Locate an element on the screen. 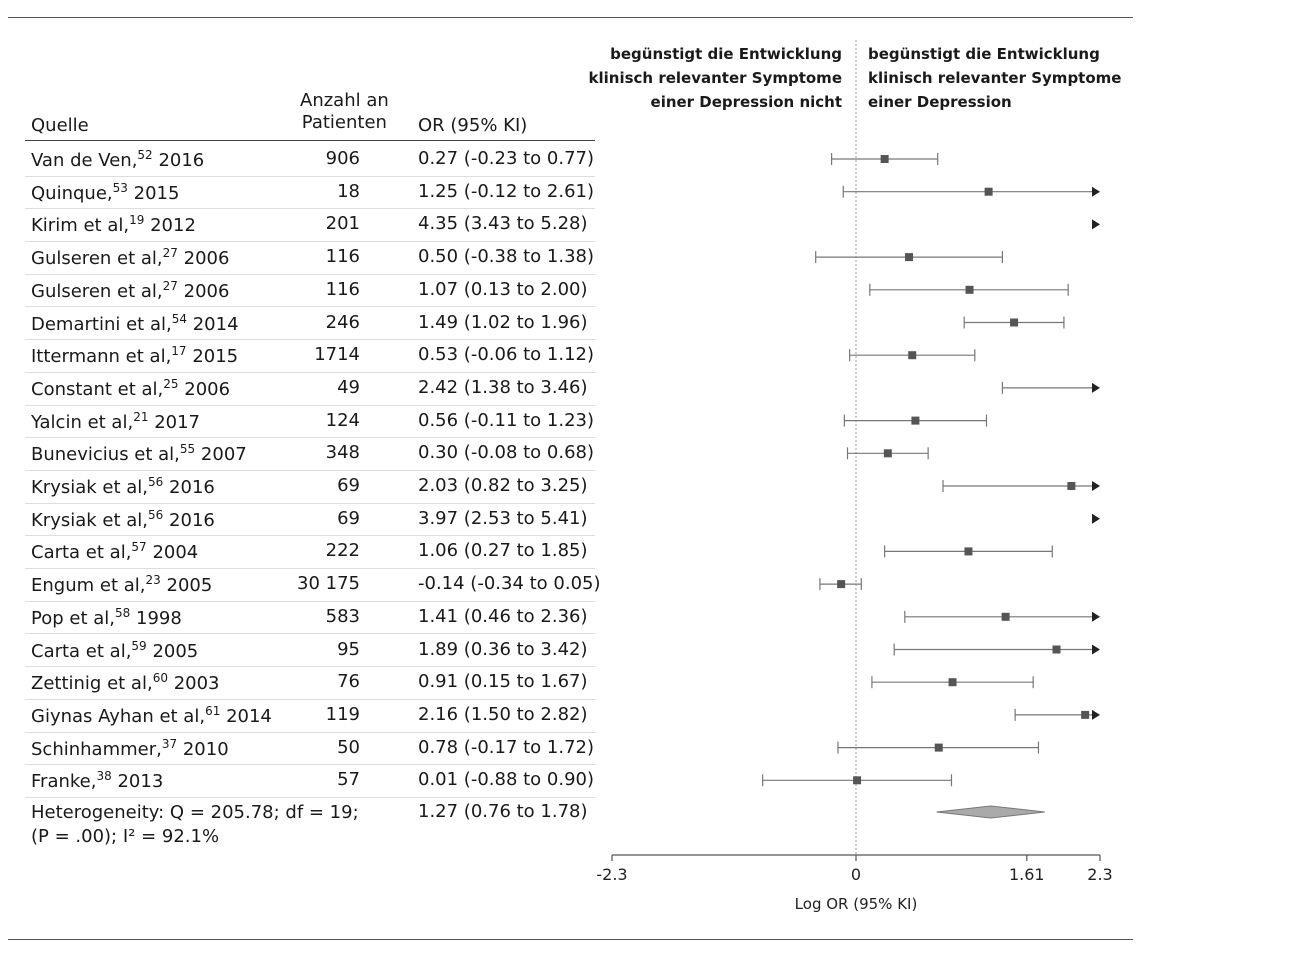 The height and width of the screenshot is (955, 1300). study-source: Zettinig et al,60 2003 is located at coordinates (125, 682).